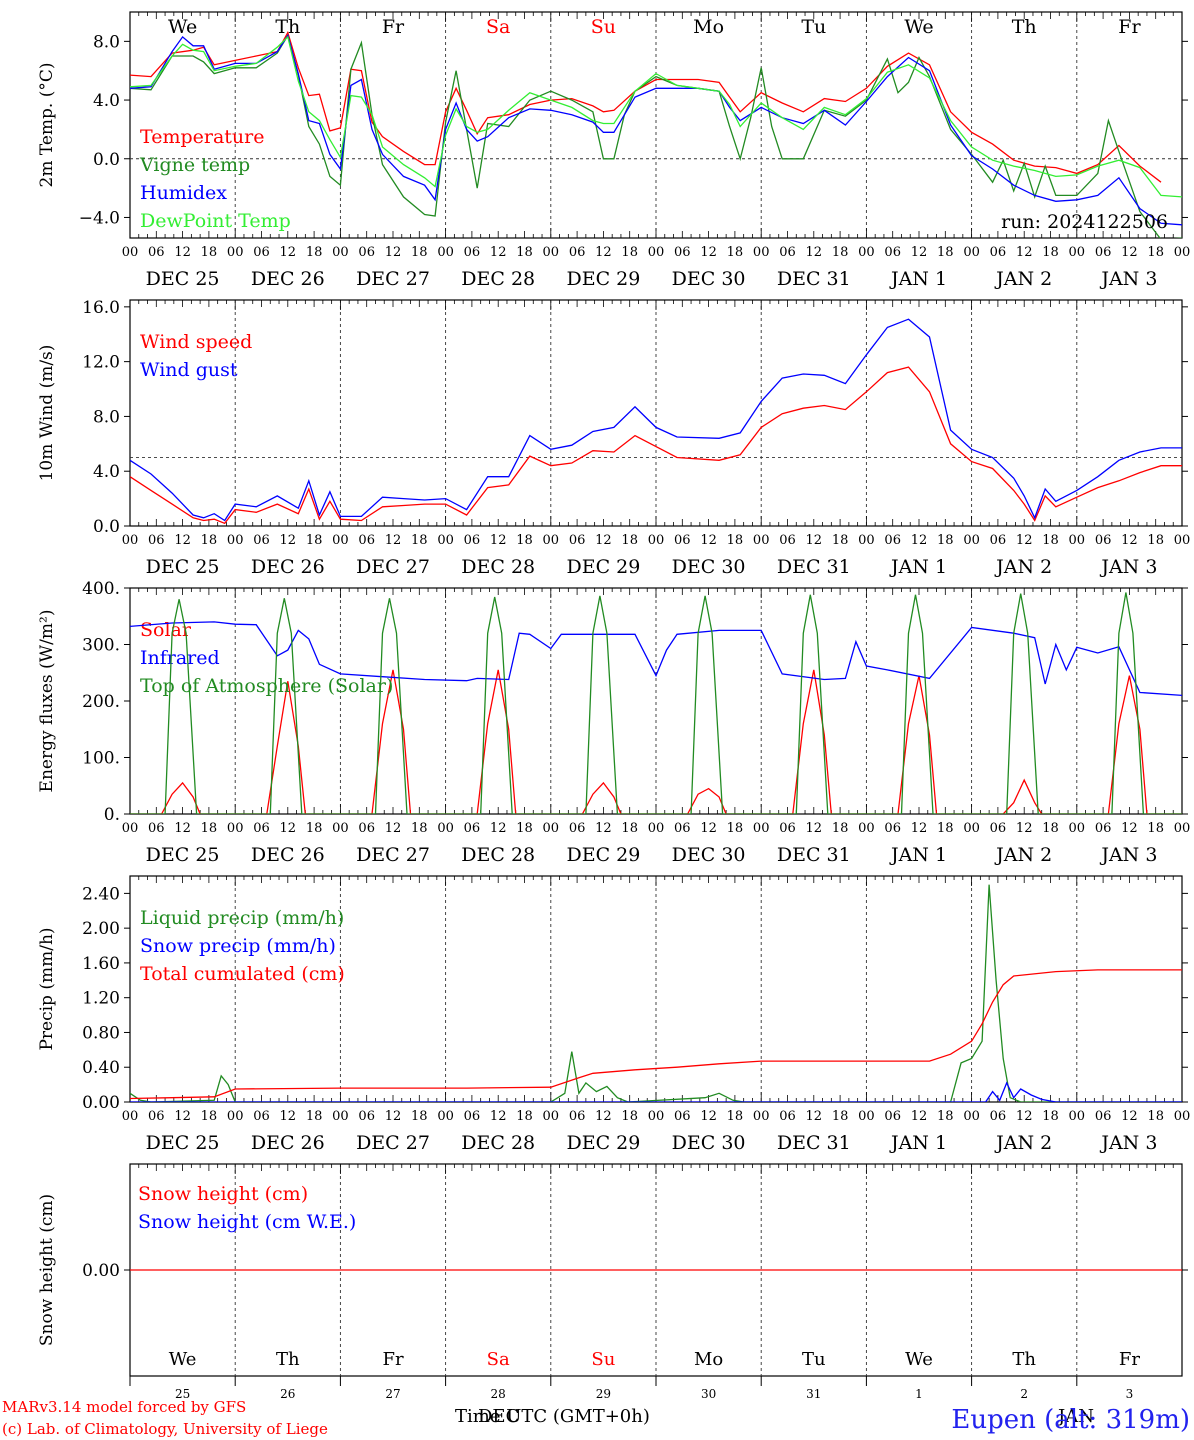 Image resolution: width=1194 pixels, height=1440 pixels. Describe the element at coordinates (1023, 1143) in the screenshot. I see `day-label: JAN 2` at that location.